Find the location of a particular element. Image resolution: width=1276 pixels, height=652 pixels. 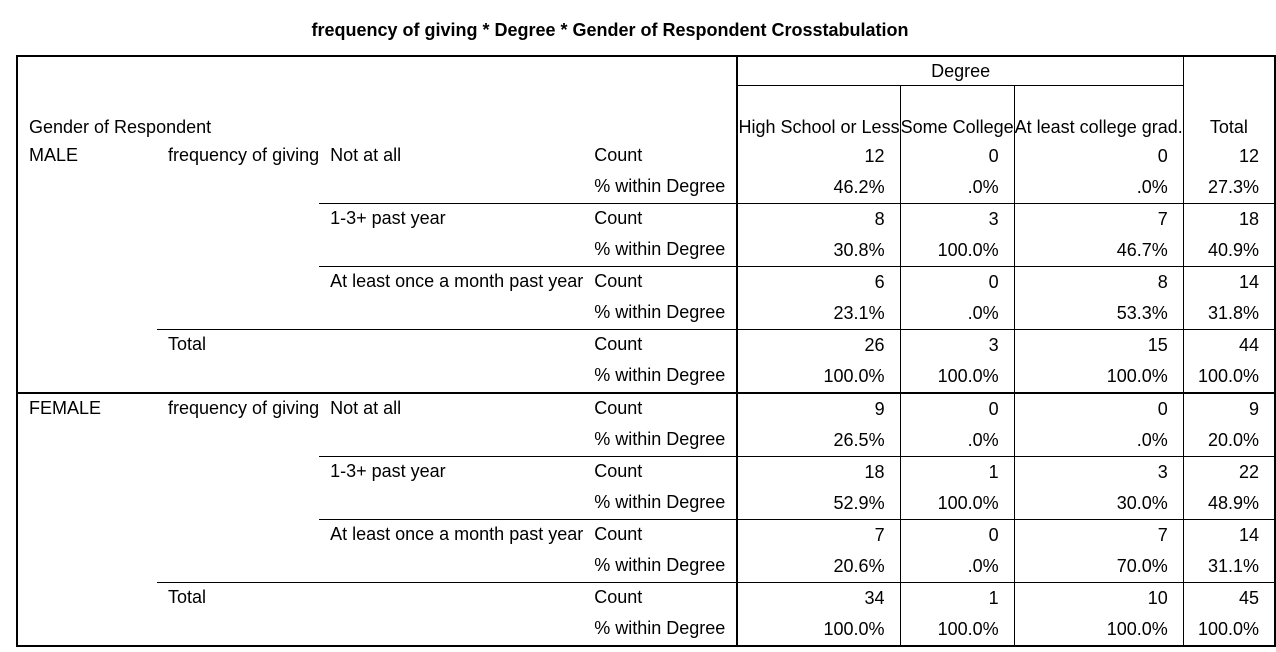

count-cell: 26 is located at coordinates (818, 345).